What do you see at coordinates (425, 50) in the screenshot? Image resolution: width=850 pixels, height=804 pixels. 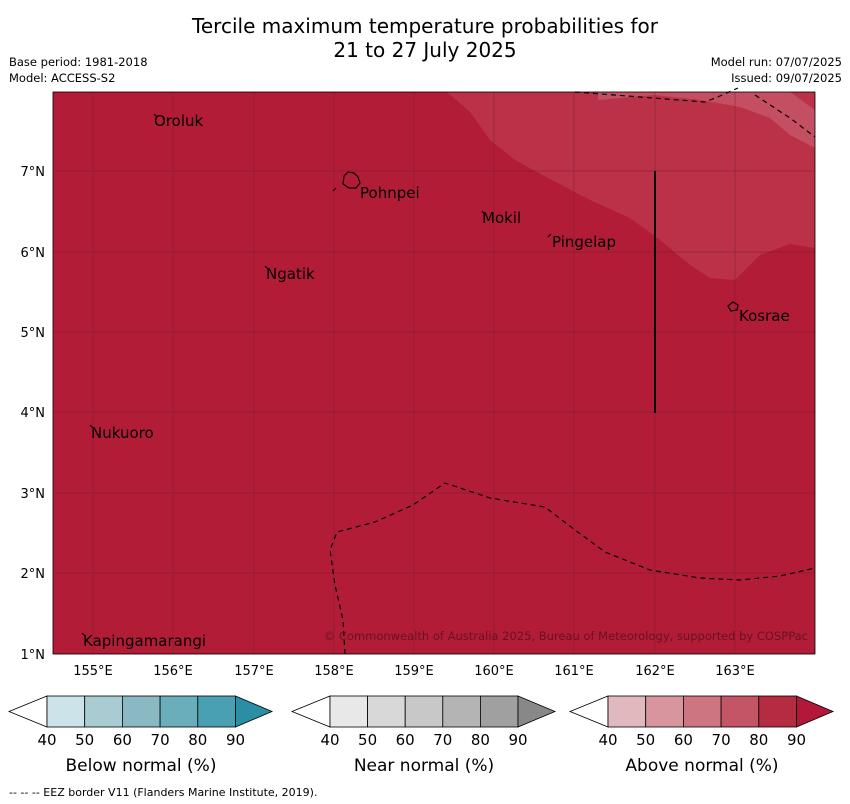 I see `title-line-2: 21 to 27 July 2025` at bounding box center [425, 50].